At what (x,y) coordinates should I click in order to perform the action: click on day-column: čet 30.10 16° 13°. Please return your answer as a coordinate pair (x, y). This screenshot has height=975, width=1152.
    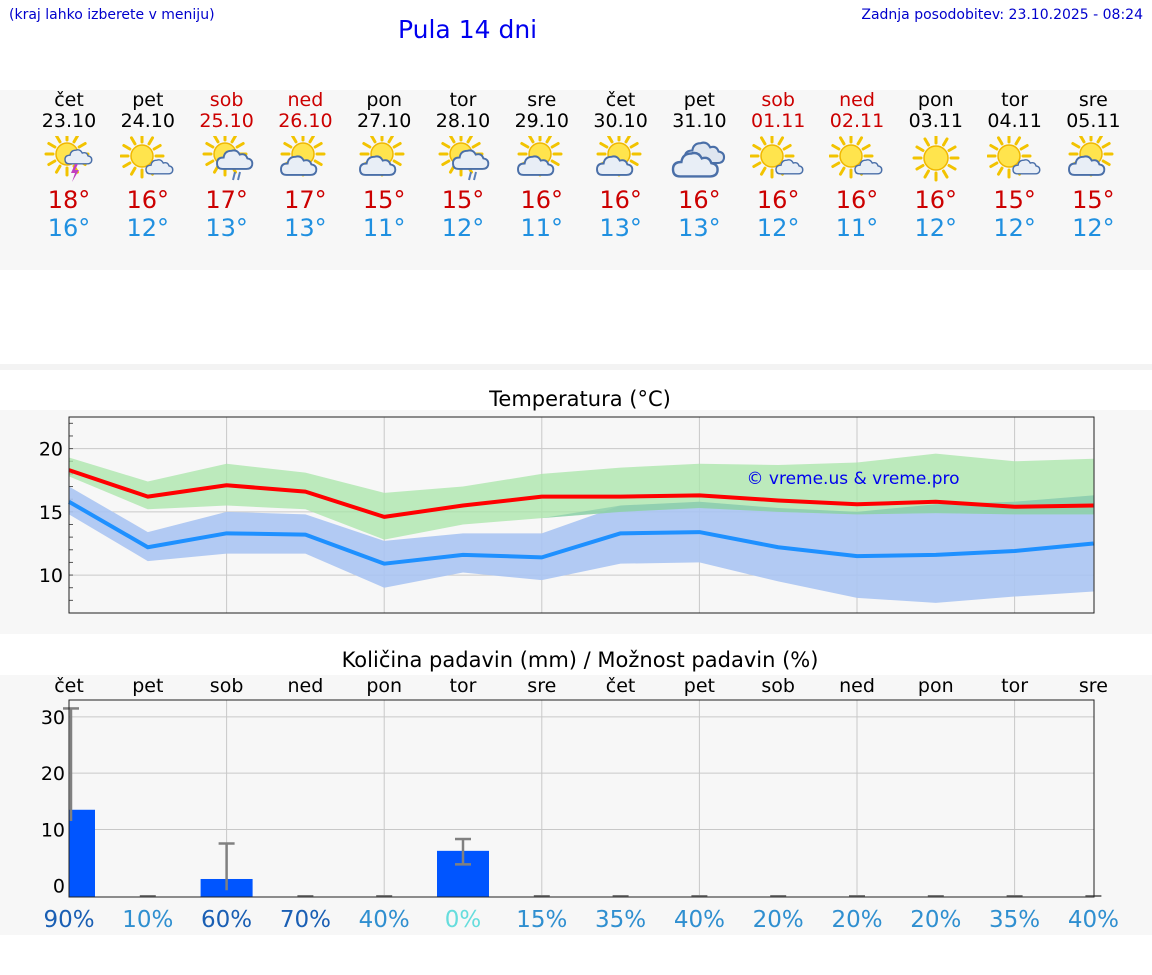
    Looking at the image, I should click on (620, 166).